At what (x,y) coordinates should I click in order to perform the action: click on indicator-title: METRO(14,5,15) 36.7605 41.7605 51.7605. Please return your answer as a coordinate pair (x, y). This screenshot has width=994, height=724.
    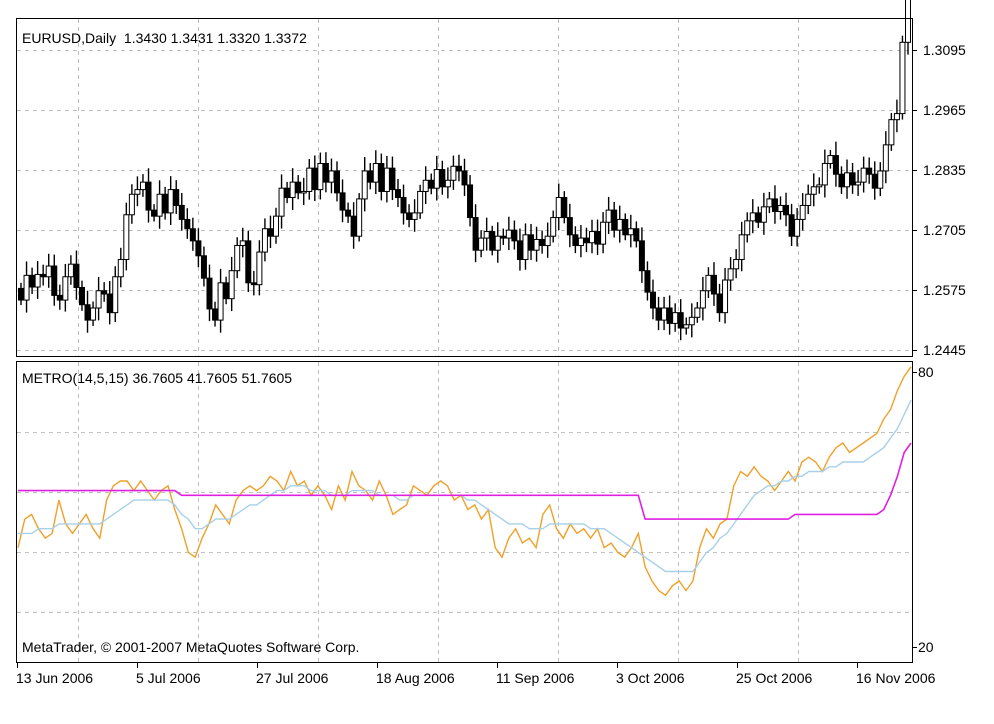
    Looking at the image, I should click on (157, 378).